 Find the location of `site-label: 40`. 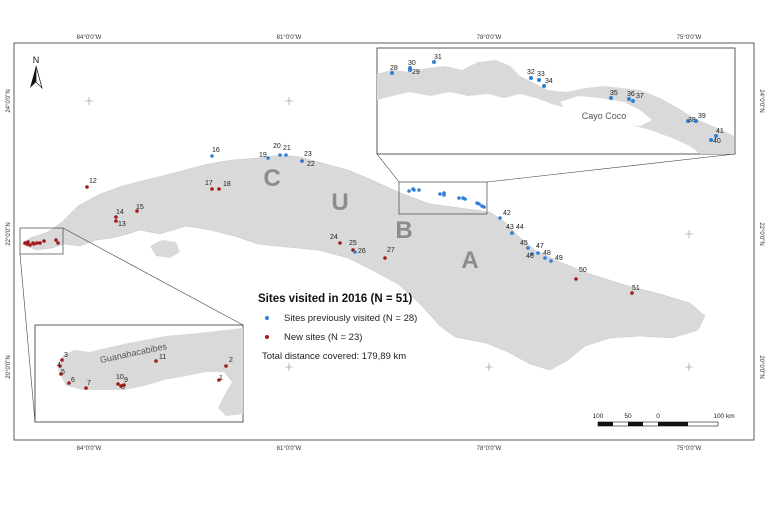

site-label: 40 is located at coordinates (717, 141).